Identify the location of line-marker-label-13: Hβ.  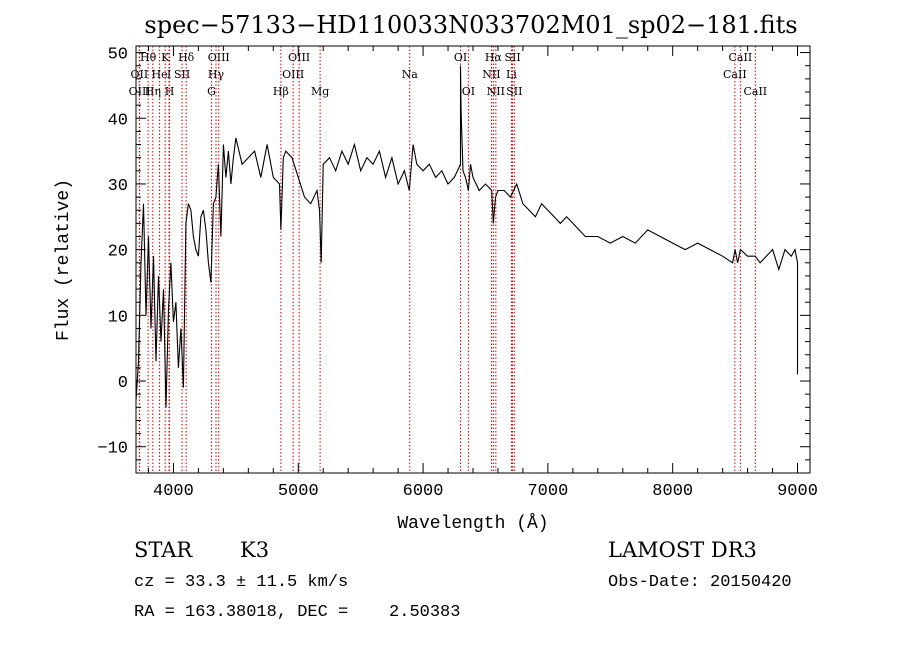
(281, 91).